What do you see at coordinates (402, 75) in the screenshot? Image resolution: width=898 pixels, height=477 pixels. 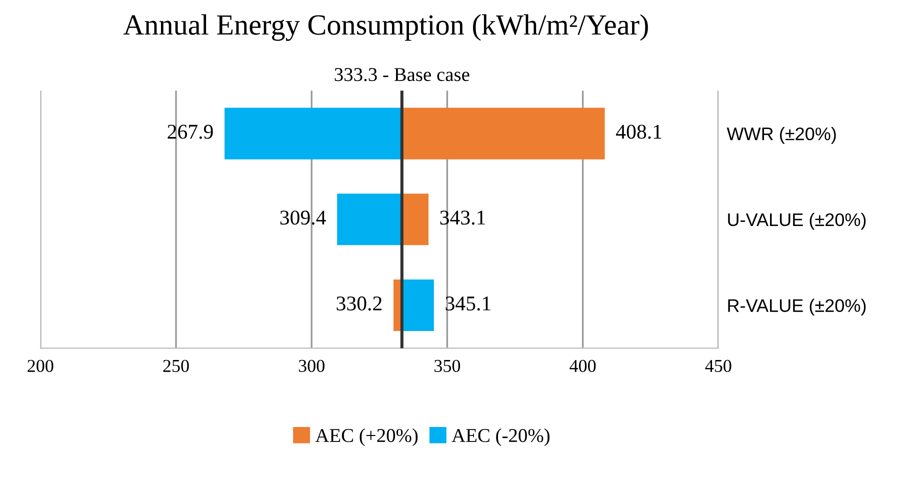 I see `ref-line-label: 333.3 - Base case` at bounding box center [402, 75].